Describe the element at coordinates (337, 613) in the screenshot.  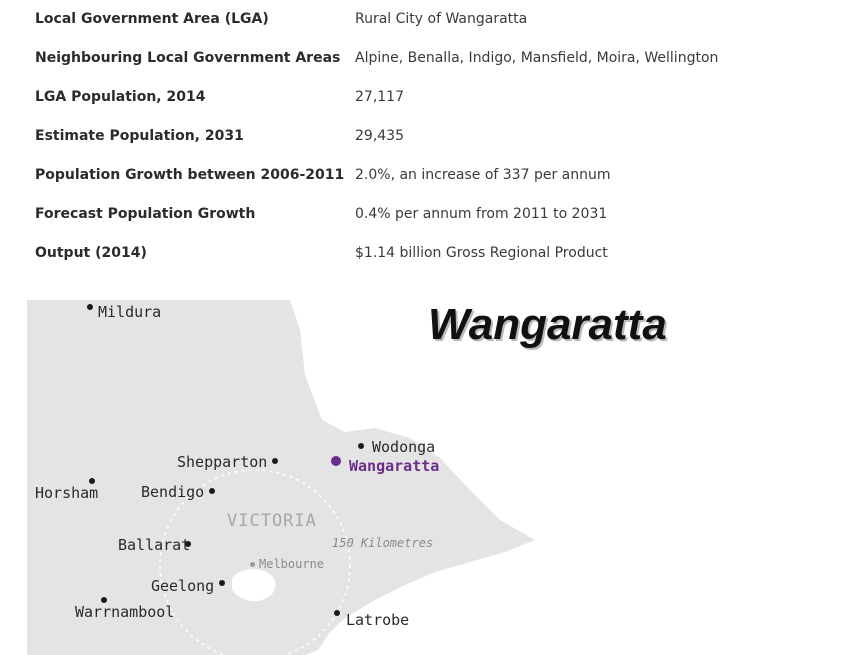
I see `place-dot-latrobe` at that location.